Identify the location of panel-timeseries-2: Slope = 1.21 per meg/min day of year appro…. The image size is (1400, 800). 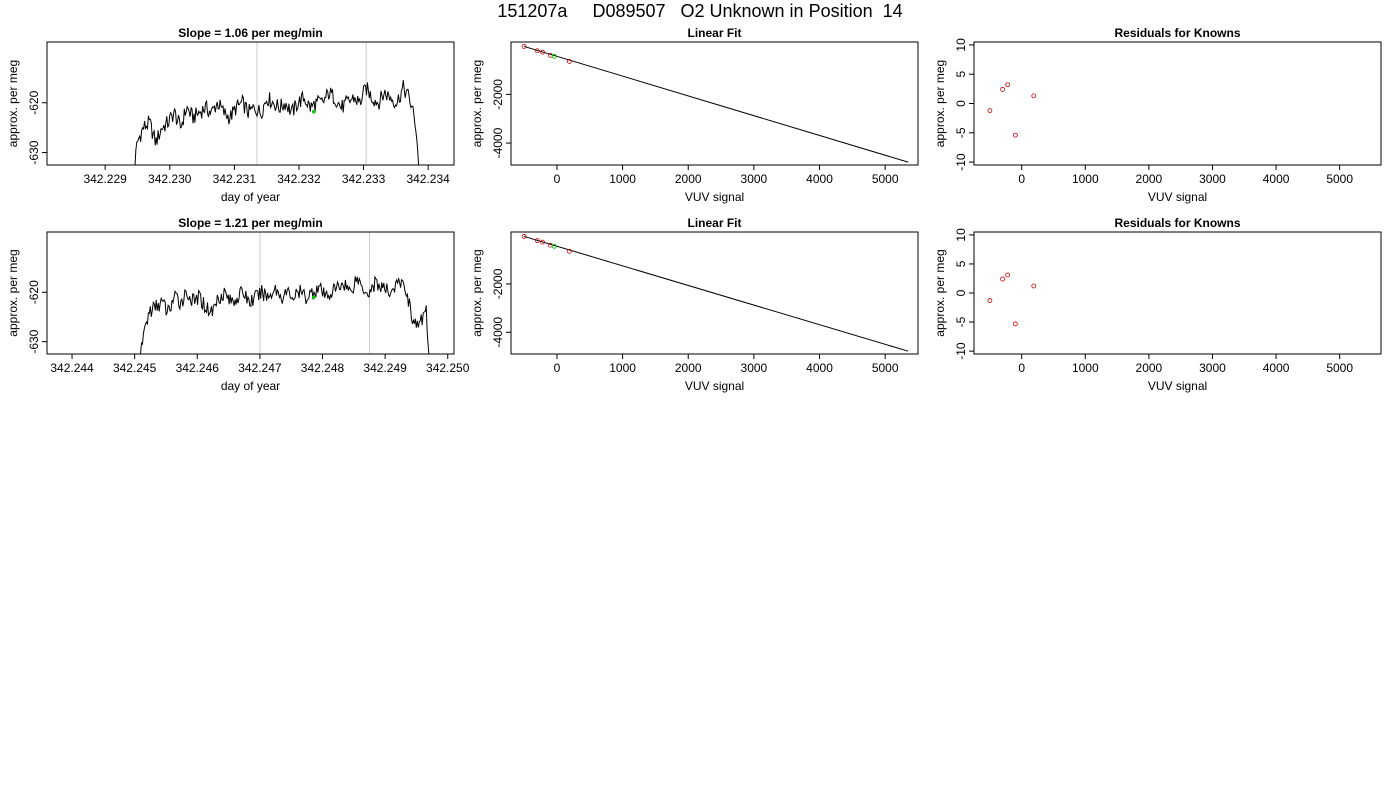
(238, 304).